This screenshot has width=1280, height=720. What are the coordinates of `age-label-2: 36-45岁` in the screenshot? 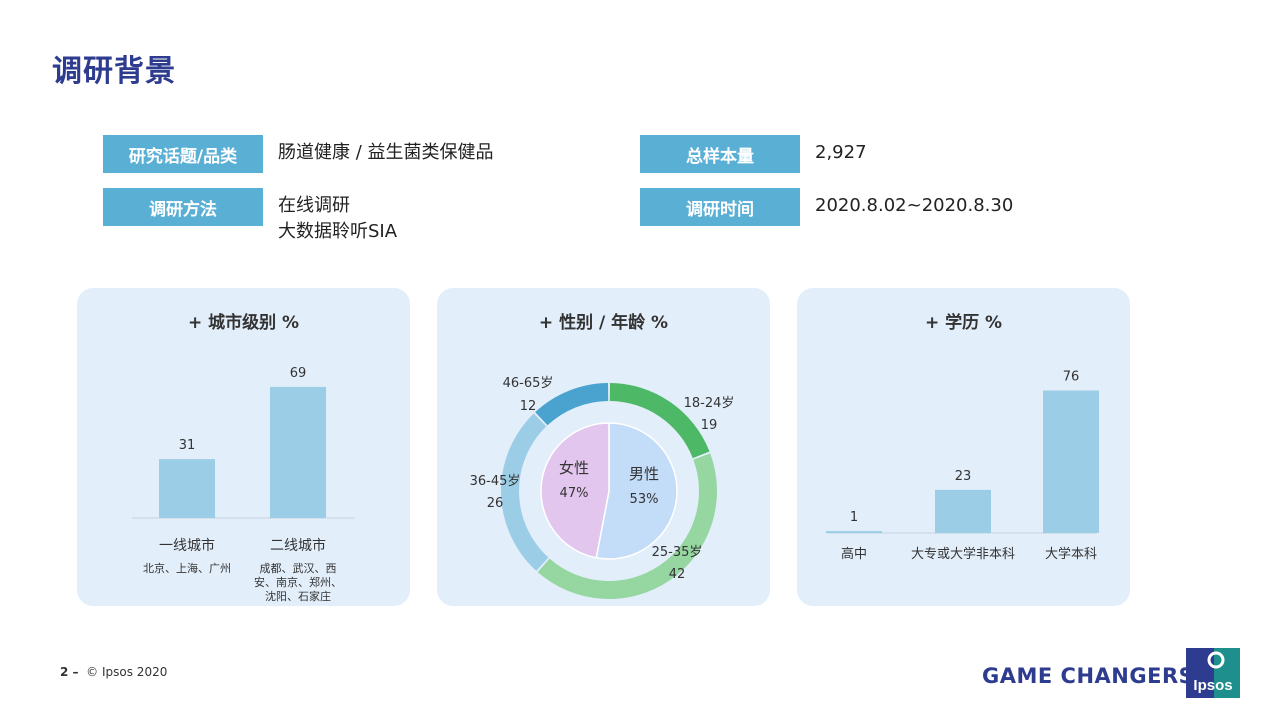 It's located at (495, 481).